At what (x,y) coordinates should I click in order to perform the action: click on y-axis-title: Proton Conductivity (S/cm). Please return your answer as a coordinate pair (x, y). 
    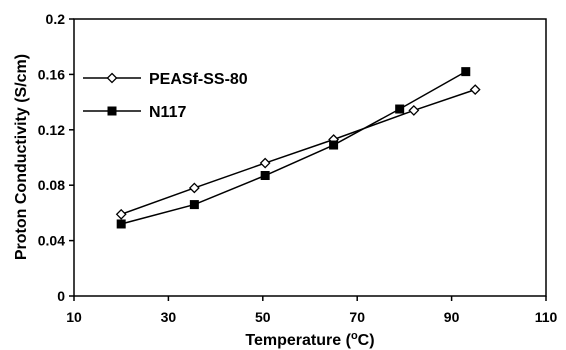
    Looking at the image, I should click on (21, 157).